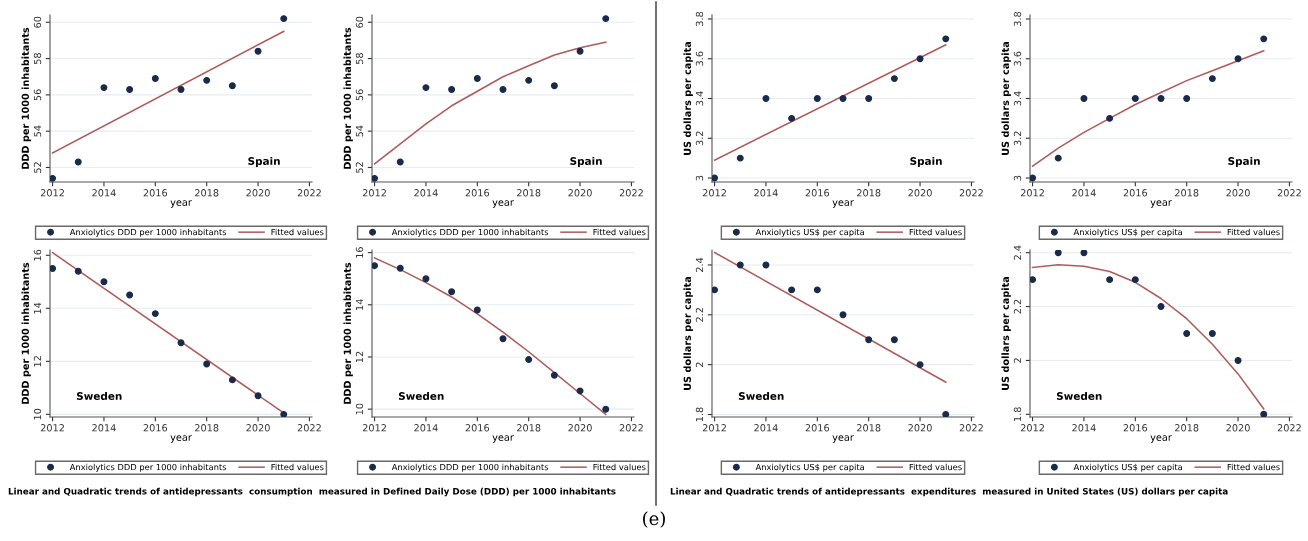  Describe the element at coordinates (1017, 414) in the screenshot. I see `y-tick-label: 1.8` at that location.